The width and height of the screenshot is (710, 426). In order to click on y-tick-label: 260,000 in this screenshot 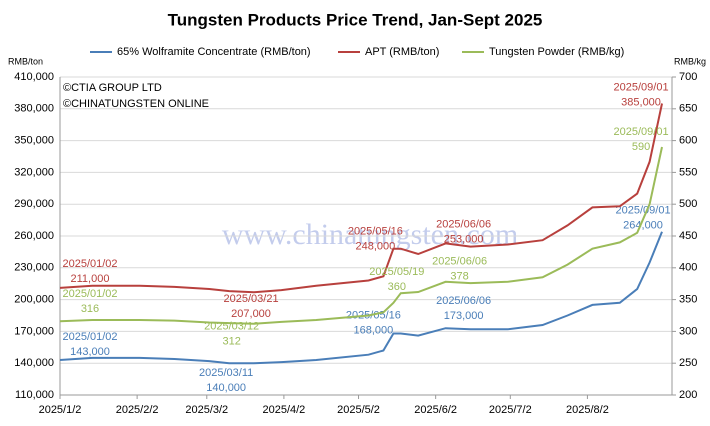, I will do `click(34, 236)`.